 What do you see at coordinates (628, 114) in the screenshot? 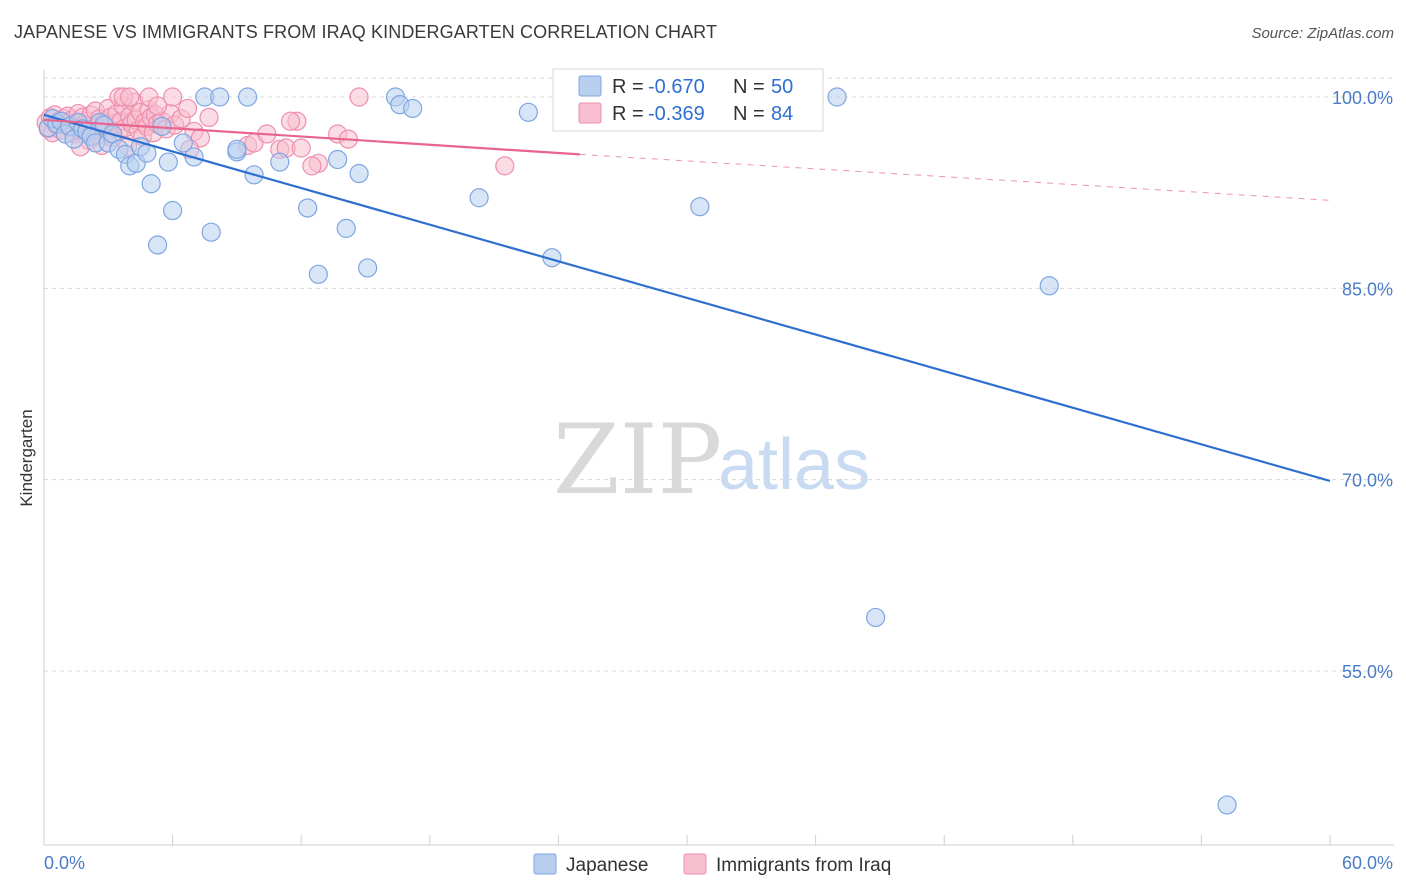
I see `legend-r-label-2: R =` at bounding box center [628, 114].